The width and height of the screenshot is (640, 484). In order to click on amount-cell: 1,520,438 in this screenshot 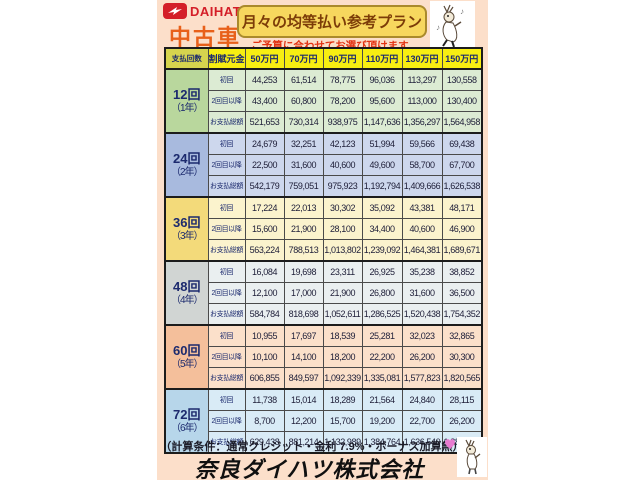, I will do `click(422, 314)`.